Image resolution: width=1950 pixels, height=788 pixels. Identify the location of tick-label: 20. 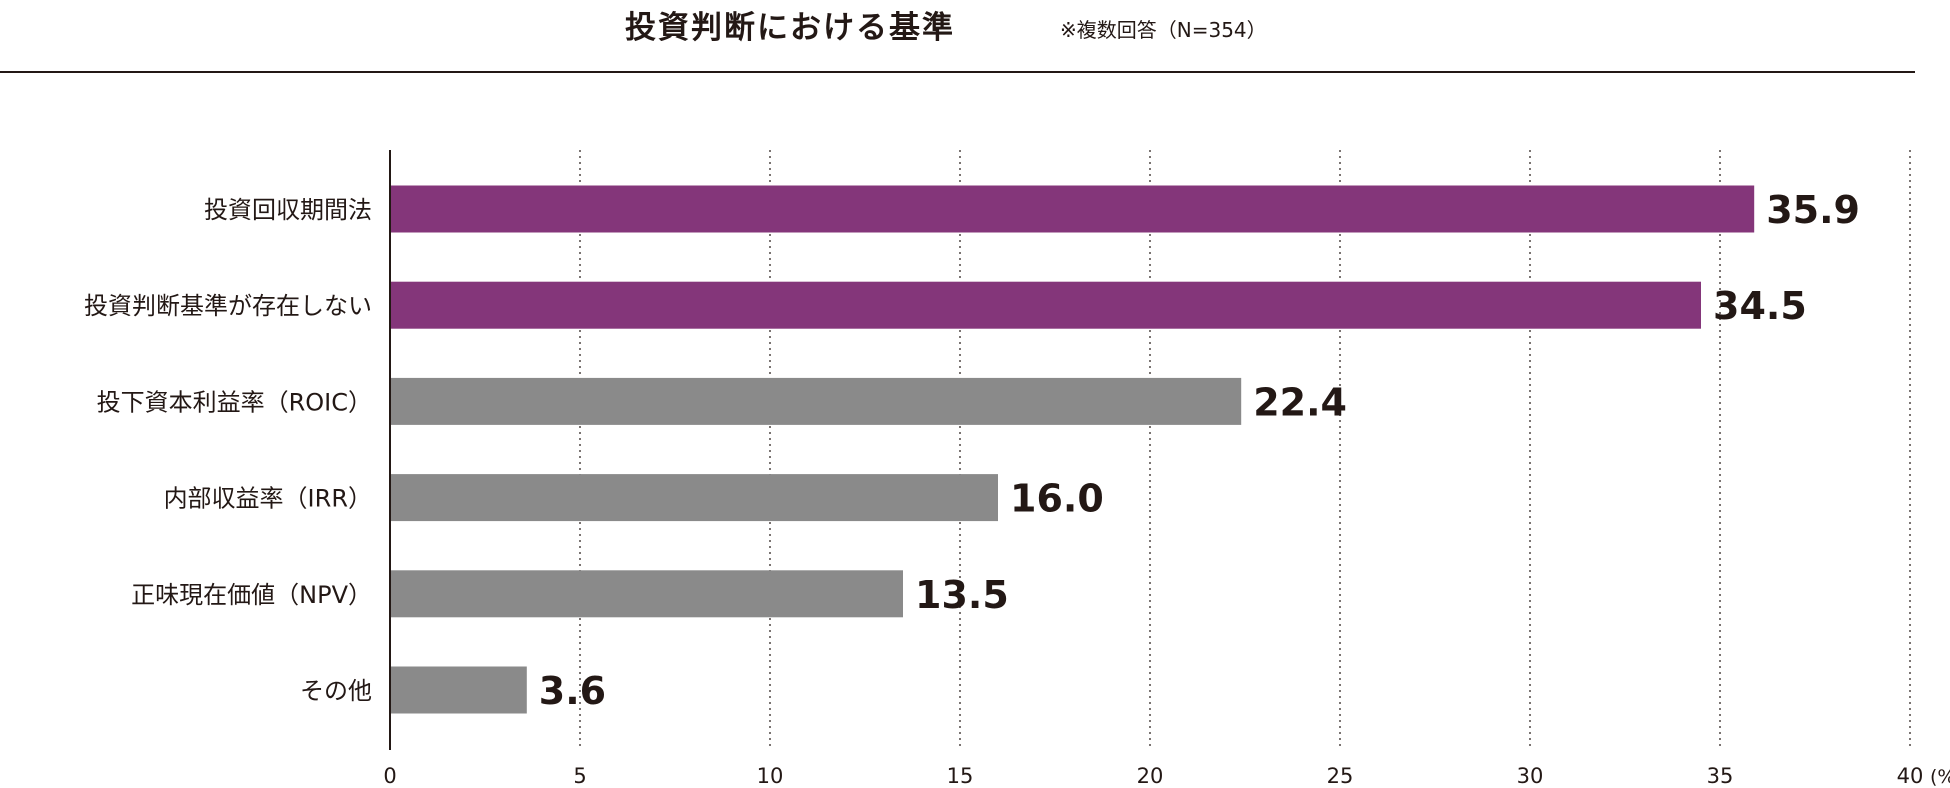
(1150, 776).